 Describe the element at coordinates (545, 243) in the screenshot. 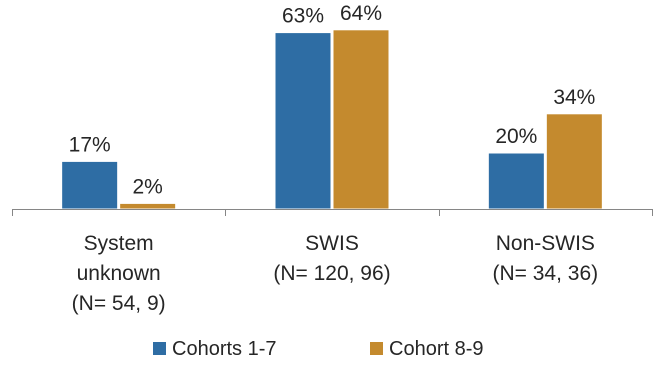

I see `category-label: Non-SWIS` at that location.